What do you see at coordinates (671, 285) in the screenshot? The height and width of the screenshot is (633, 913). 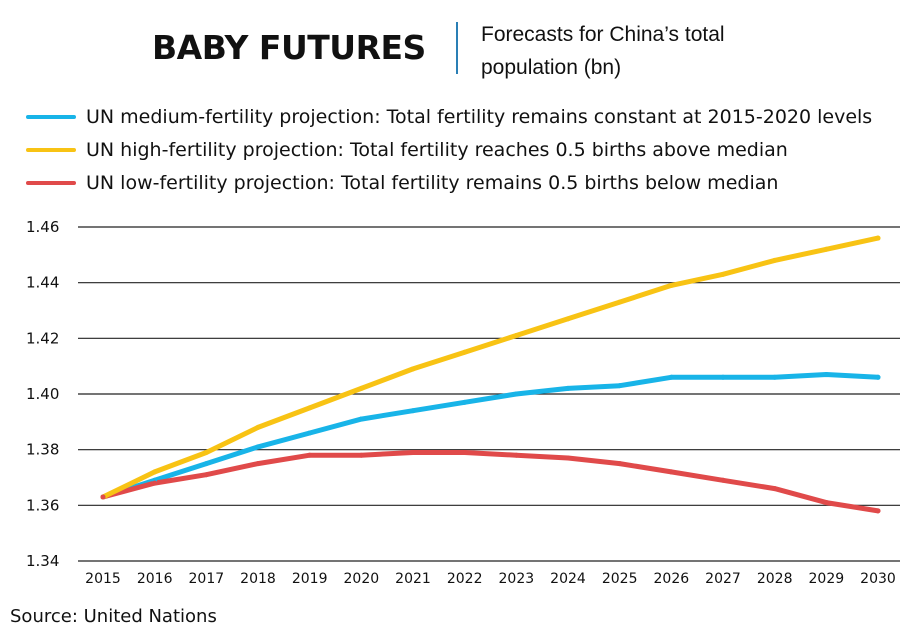 I see `data-point-high-2026` at bounding box center [671, 285].